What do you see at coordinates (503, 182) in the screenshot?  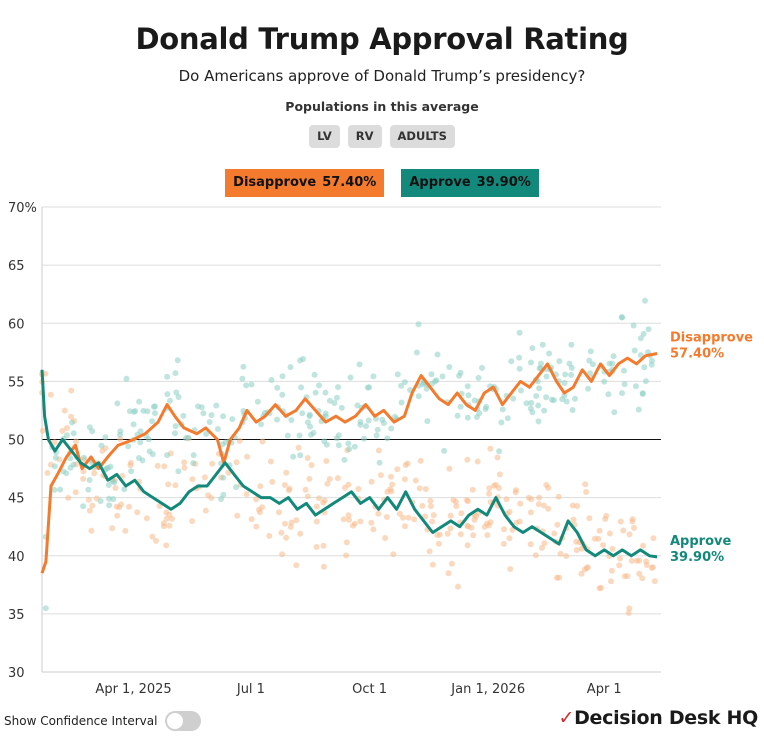 I see `legend-approve-value: 39.90%` at bounding box center [503, 182].